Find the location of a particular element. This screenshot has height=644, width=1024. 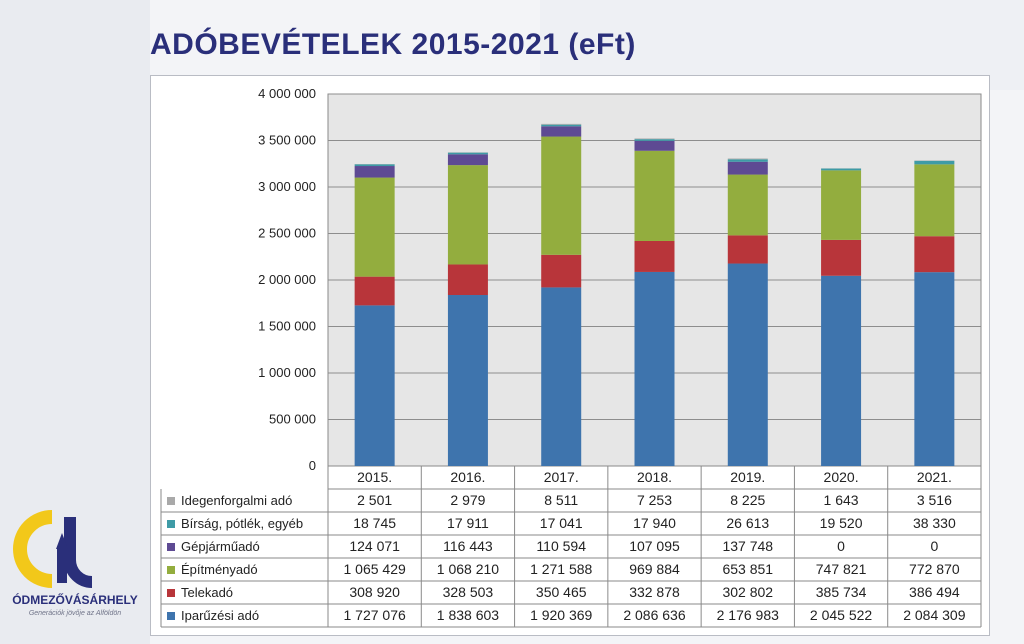

y-tick-label: 1 000 000 is located at coordinates (287, 372).